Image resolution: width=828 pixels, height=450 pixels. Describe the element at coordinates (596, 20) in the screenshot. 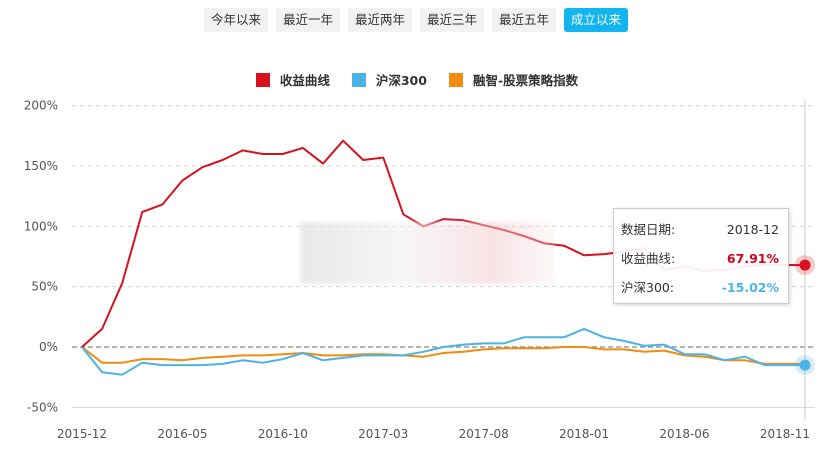

I see `range-button-since-inception: 成立以来` at that location.